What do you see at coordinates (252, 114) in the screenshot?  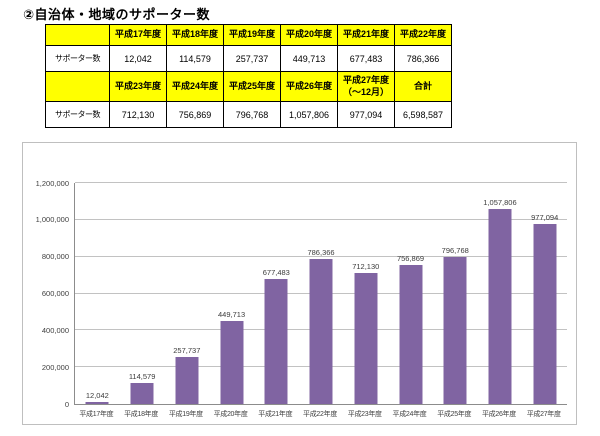 I see `value-cell: 796,768` at bounding box center [252, 114].